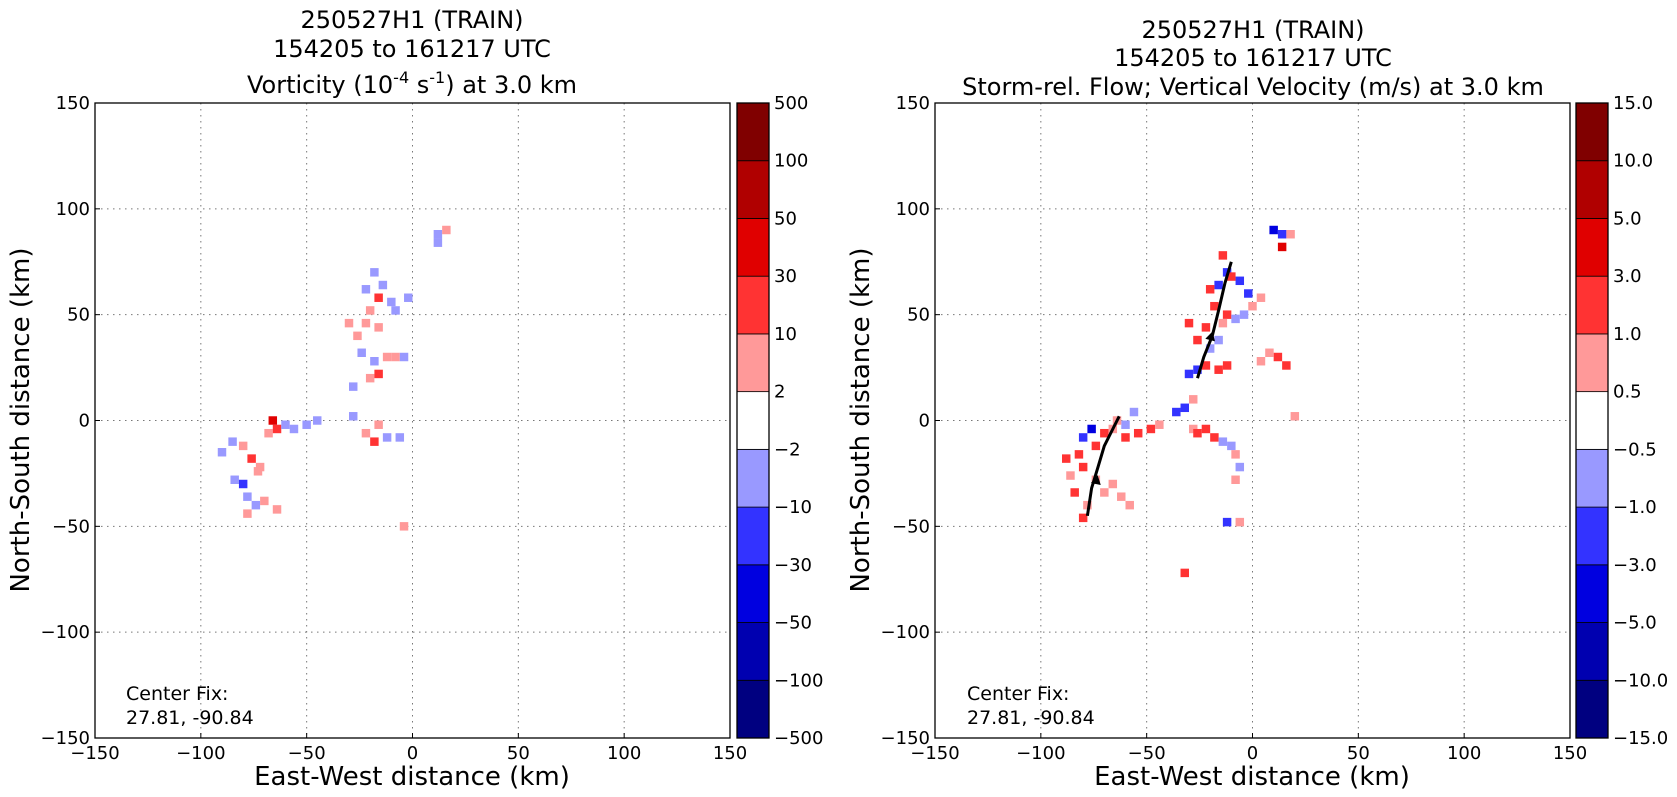 This screenshot has height=797, width=1677. Describe the element at coordinates (1464, 753) in the screenshot. I see `x-tick-label: 100` at that location.